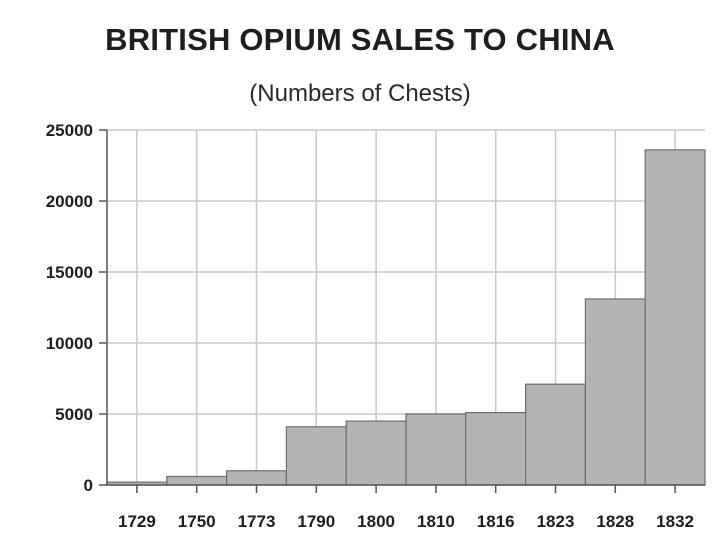 The image size is (720, 540). What do you see at coordinates (615, 521) in the screenshot?
I see `x-tick-label: 1828` at bounding box center [615, 521].